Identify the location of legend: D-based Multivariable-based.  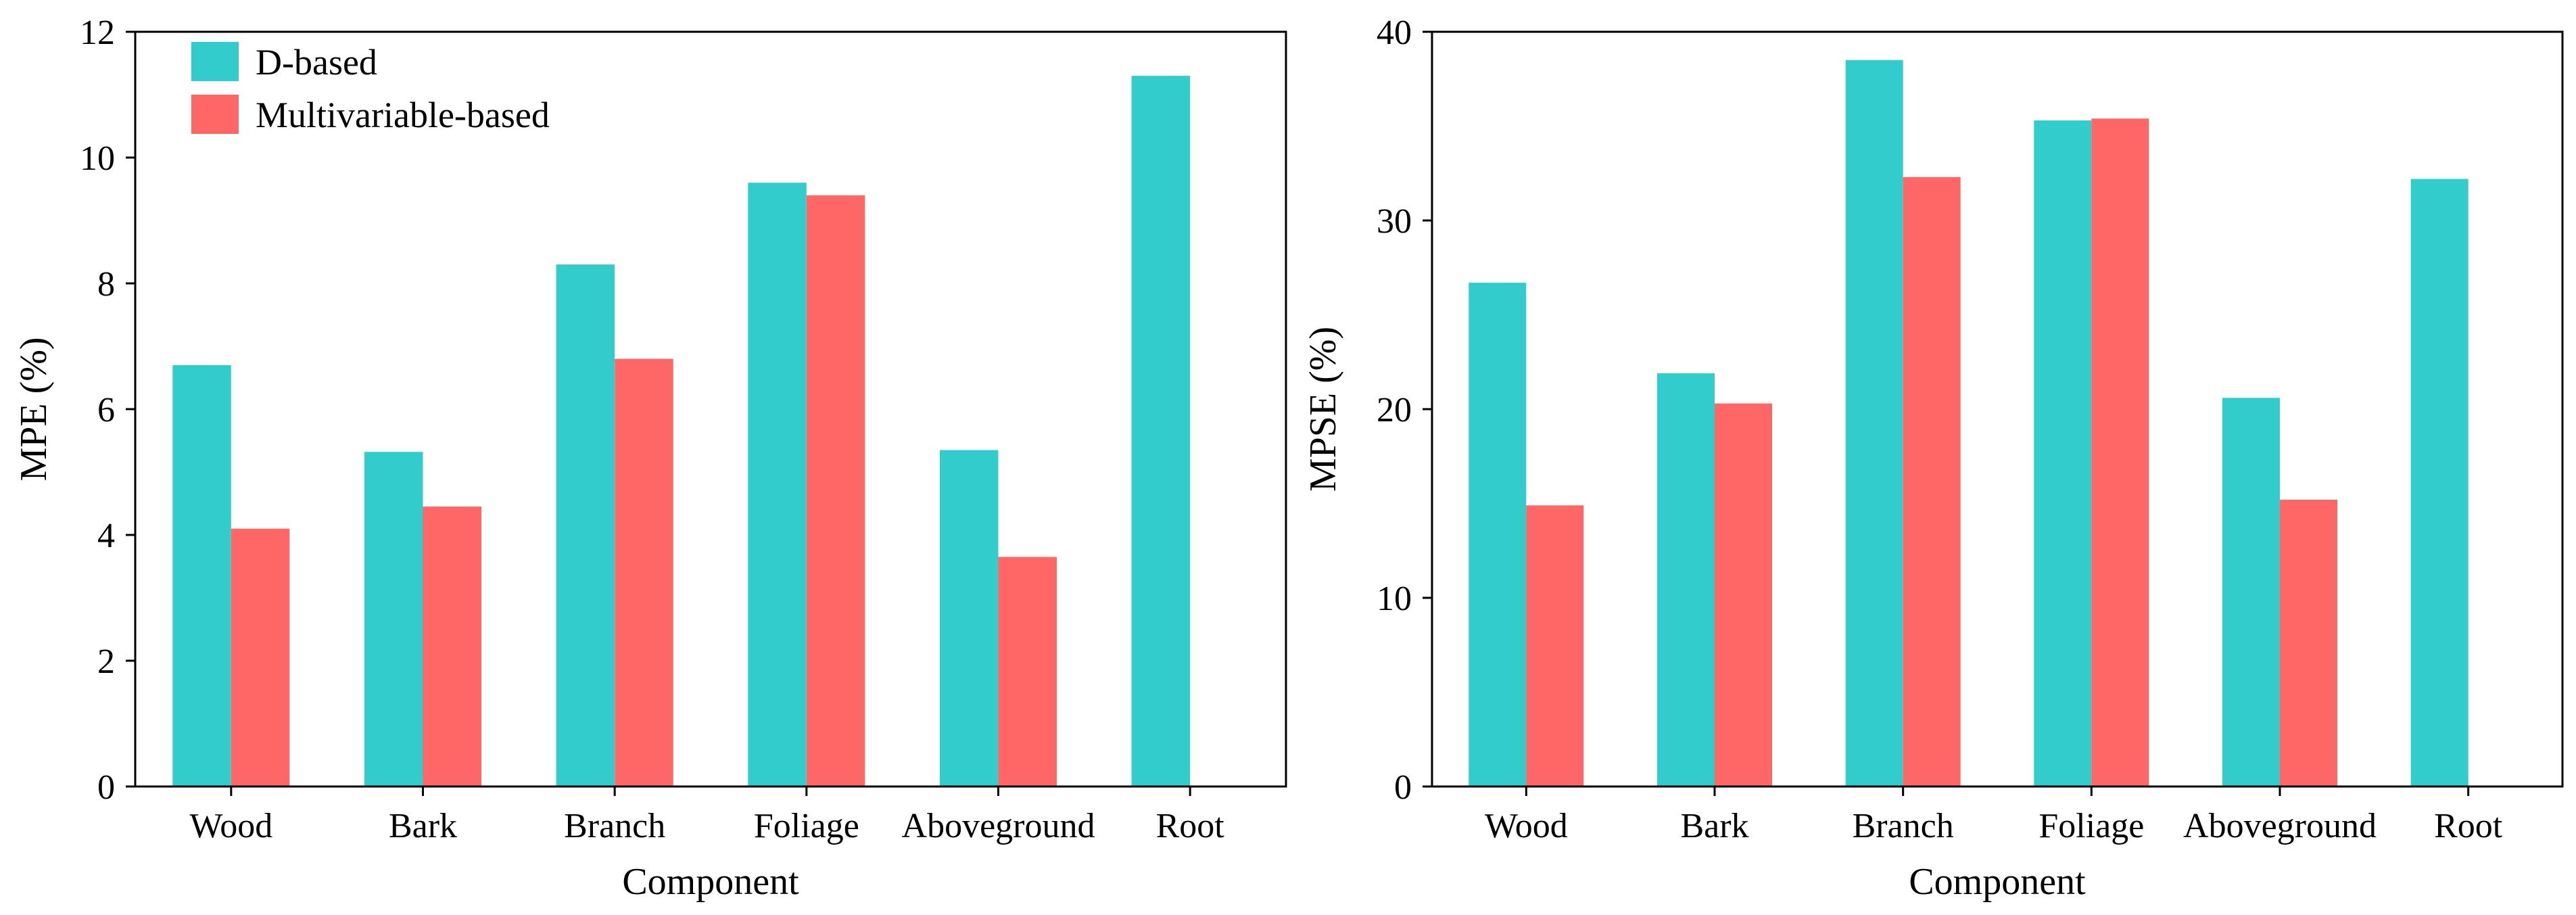
(370, 89).